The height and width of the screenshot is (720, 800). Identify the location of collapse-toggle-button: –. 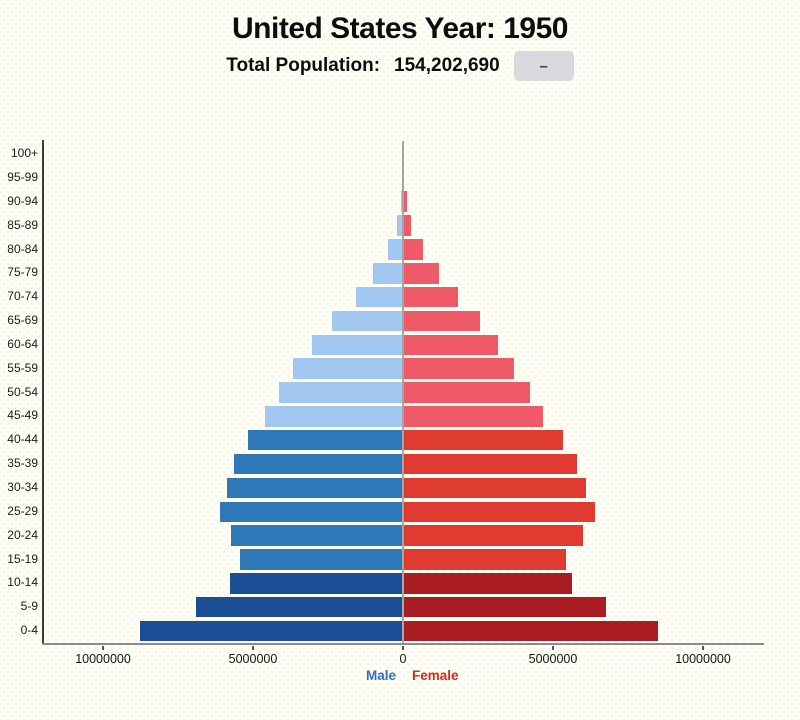
(543, 66).